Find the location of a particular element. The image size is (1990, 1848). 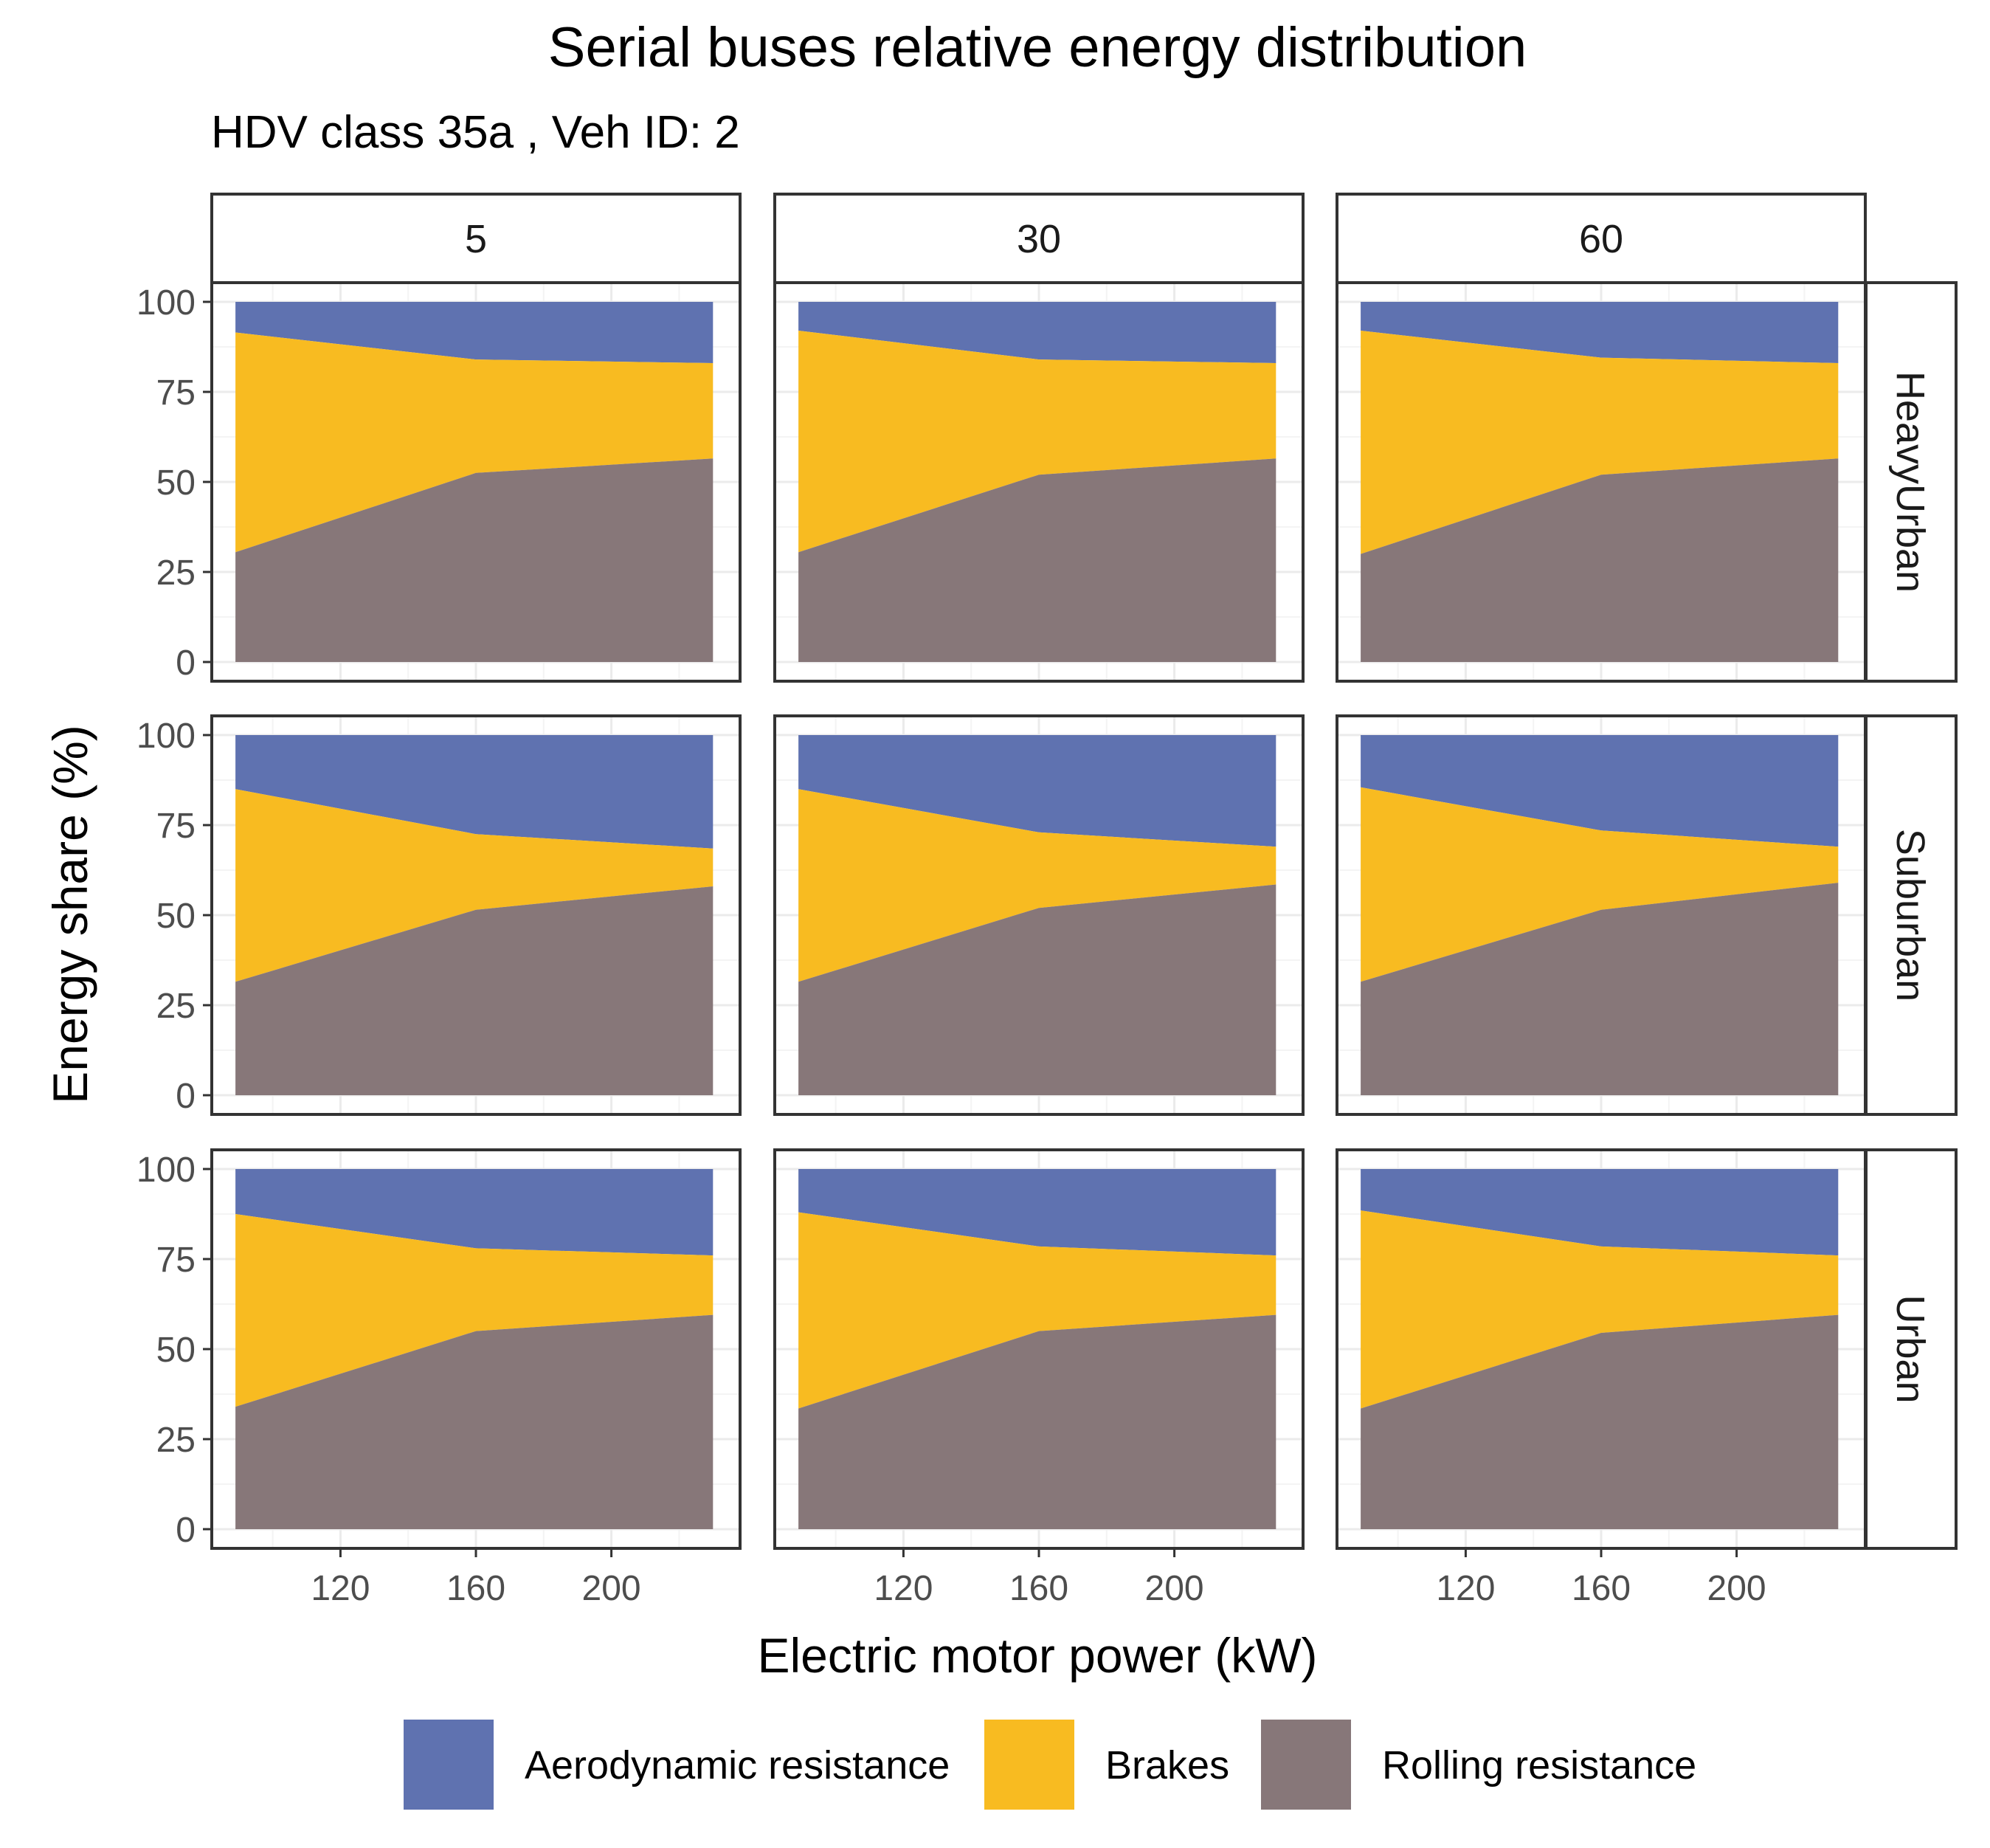

legend-key-rolling is located at coordinates (1306, 1765).